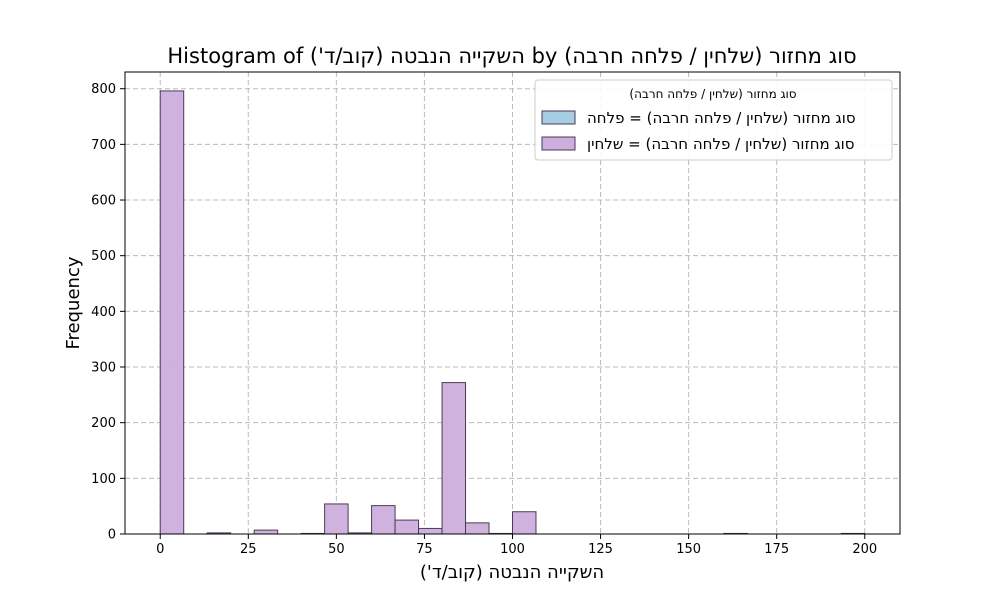  I want to click on x-tick-label: 25, so click(248, 549).